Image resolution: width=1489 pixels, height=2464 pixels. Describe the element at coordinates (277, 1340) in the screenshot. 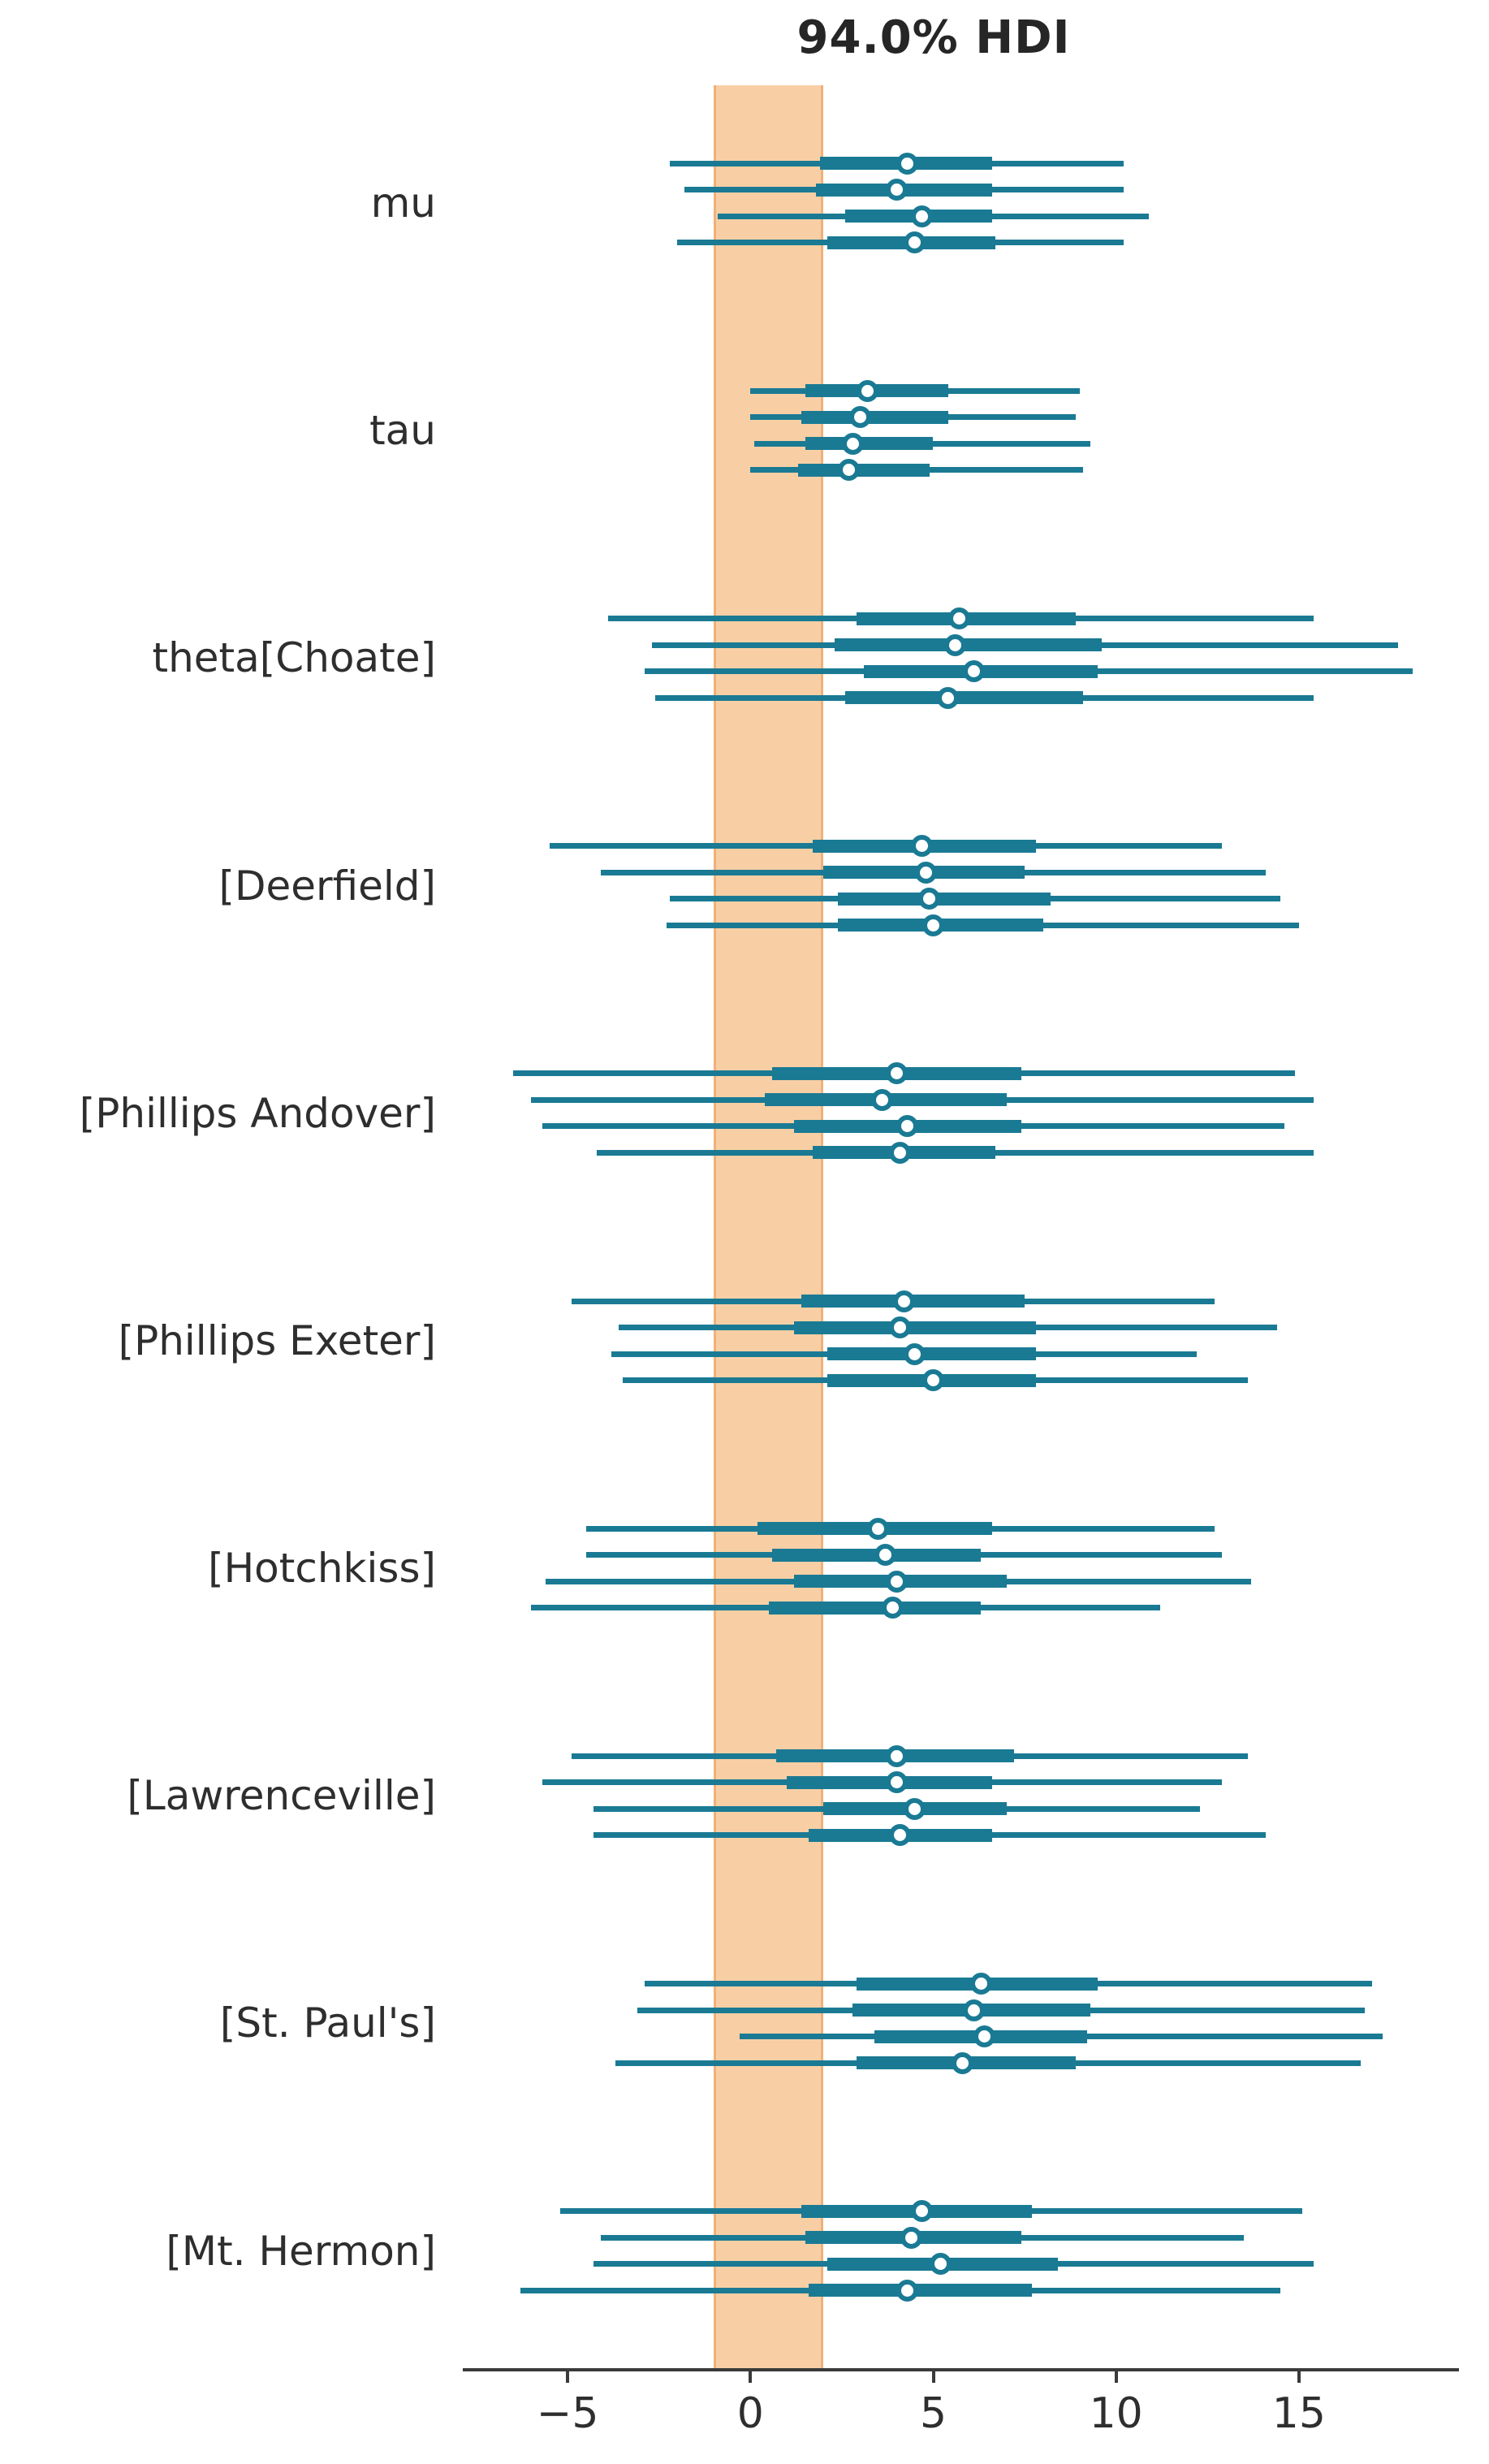

I see `param-label: [Phillips Exeter]` at that location.